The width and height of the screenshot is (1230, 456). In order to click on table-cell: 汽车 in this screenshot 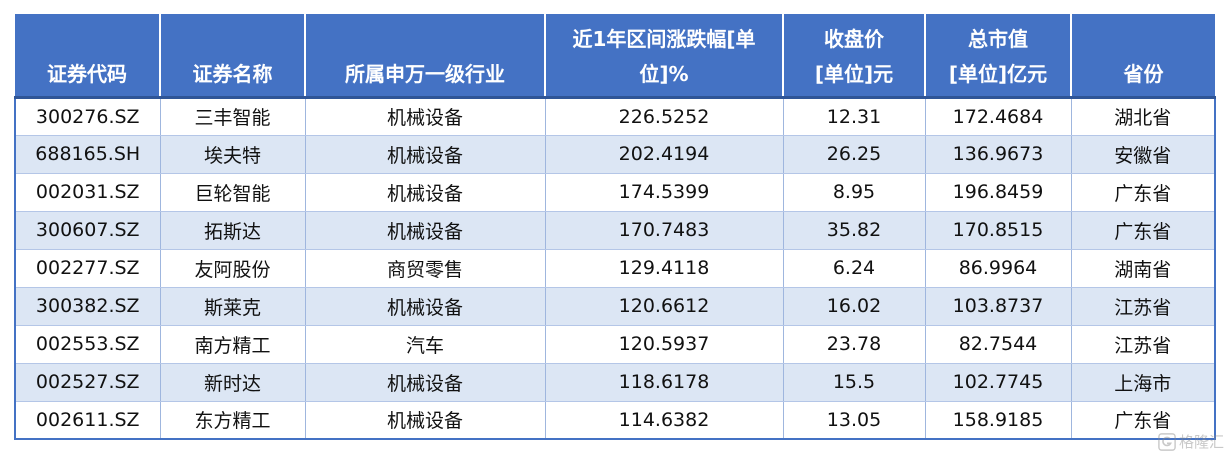, I will do `click(425, 344)`.